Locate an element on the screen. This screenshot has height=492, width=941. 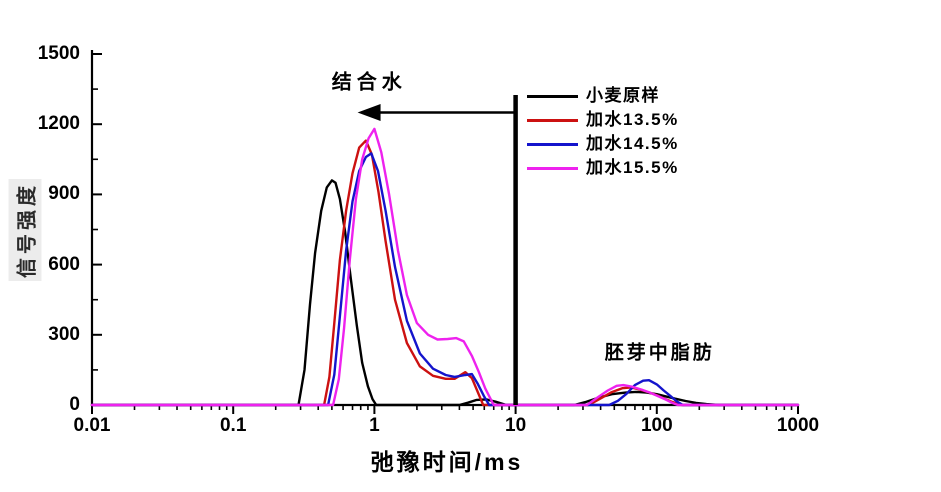
legend-label: 小麦原样 is located at coordinates (623, 95).